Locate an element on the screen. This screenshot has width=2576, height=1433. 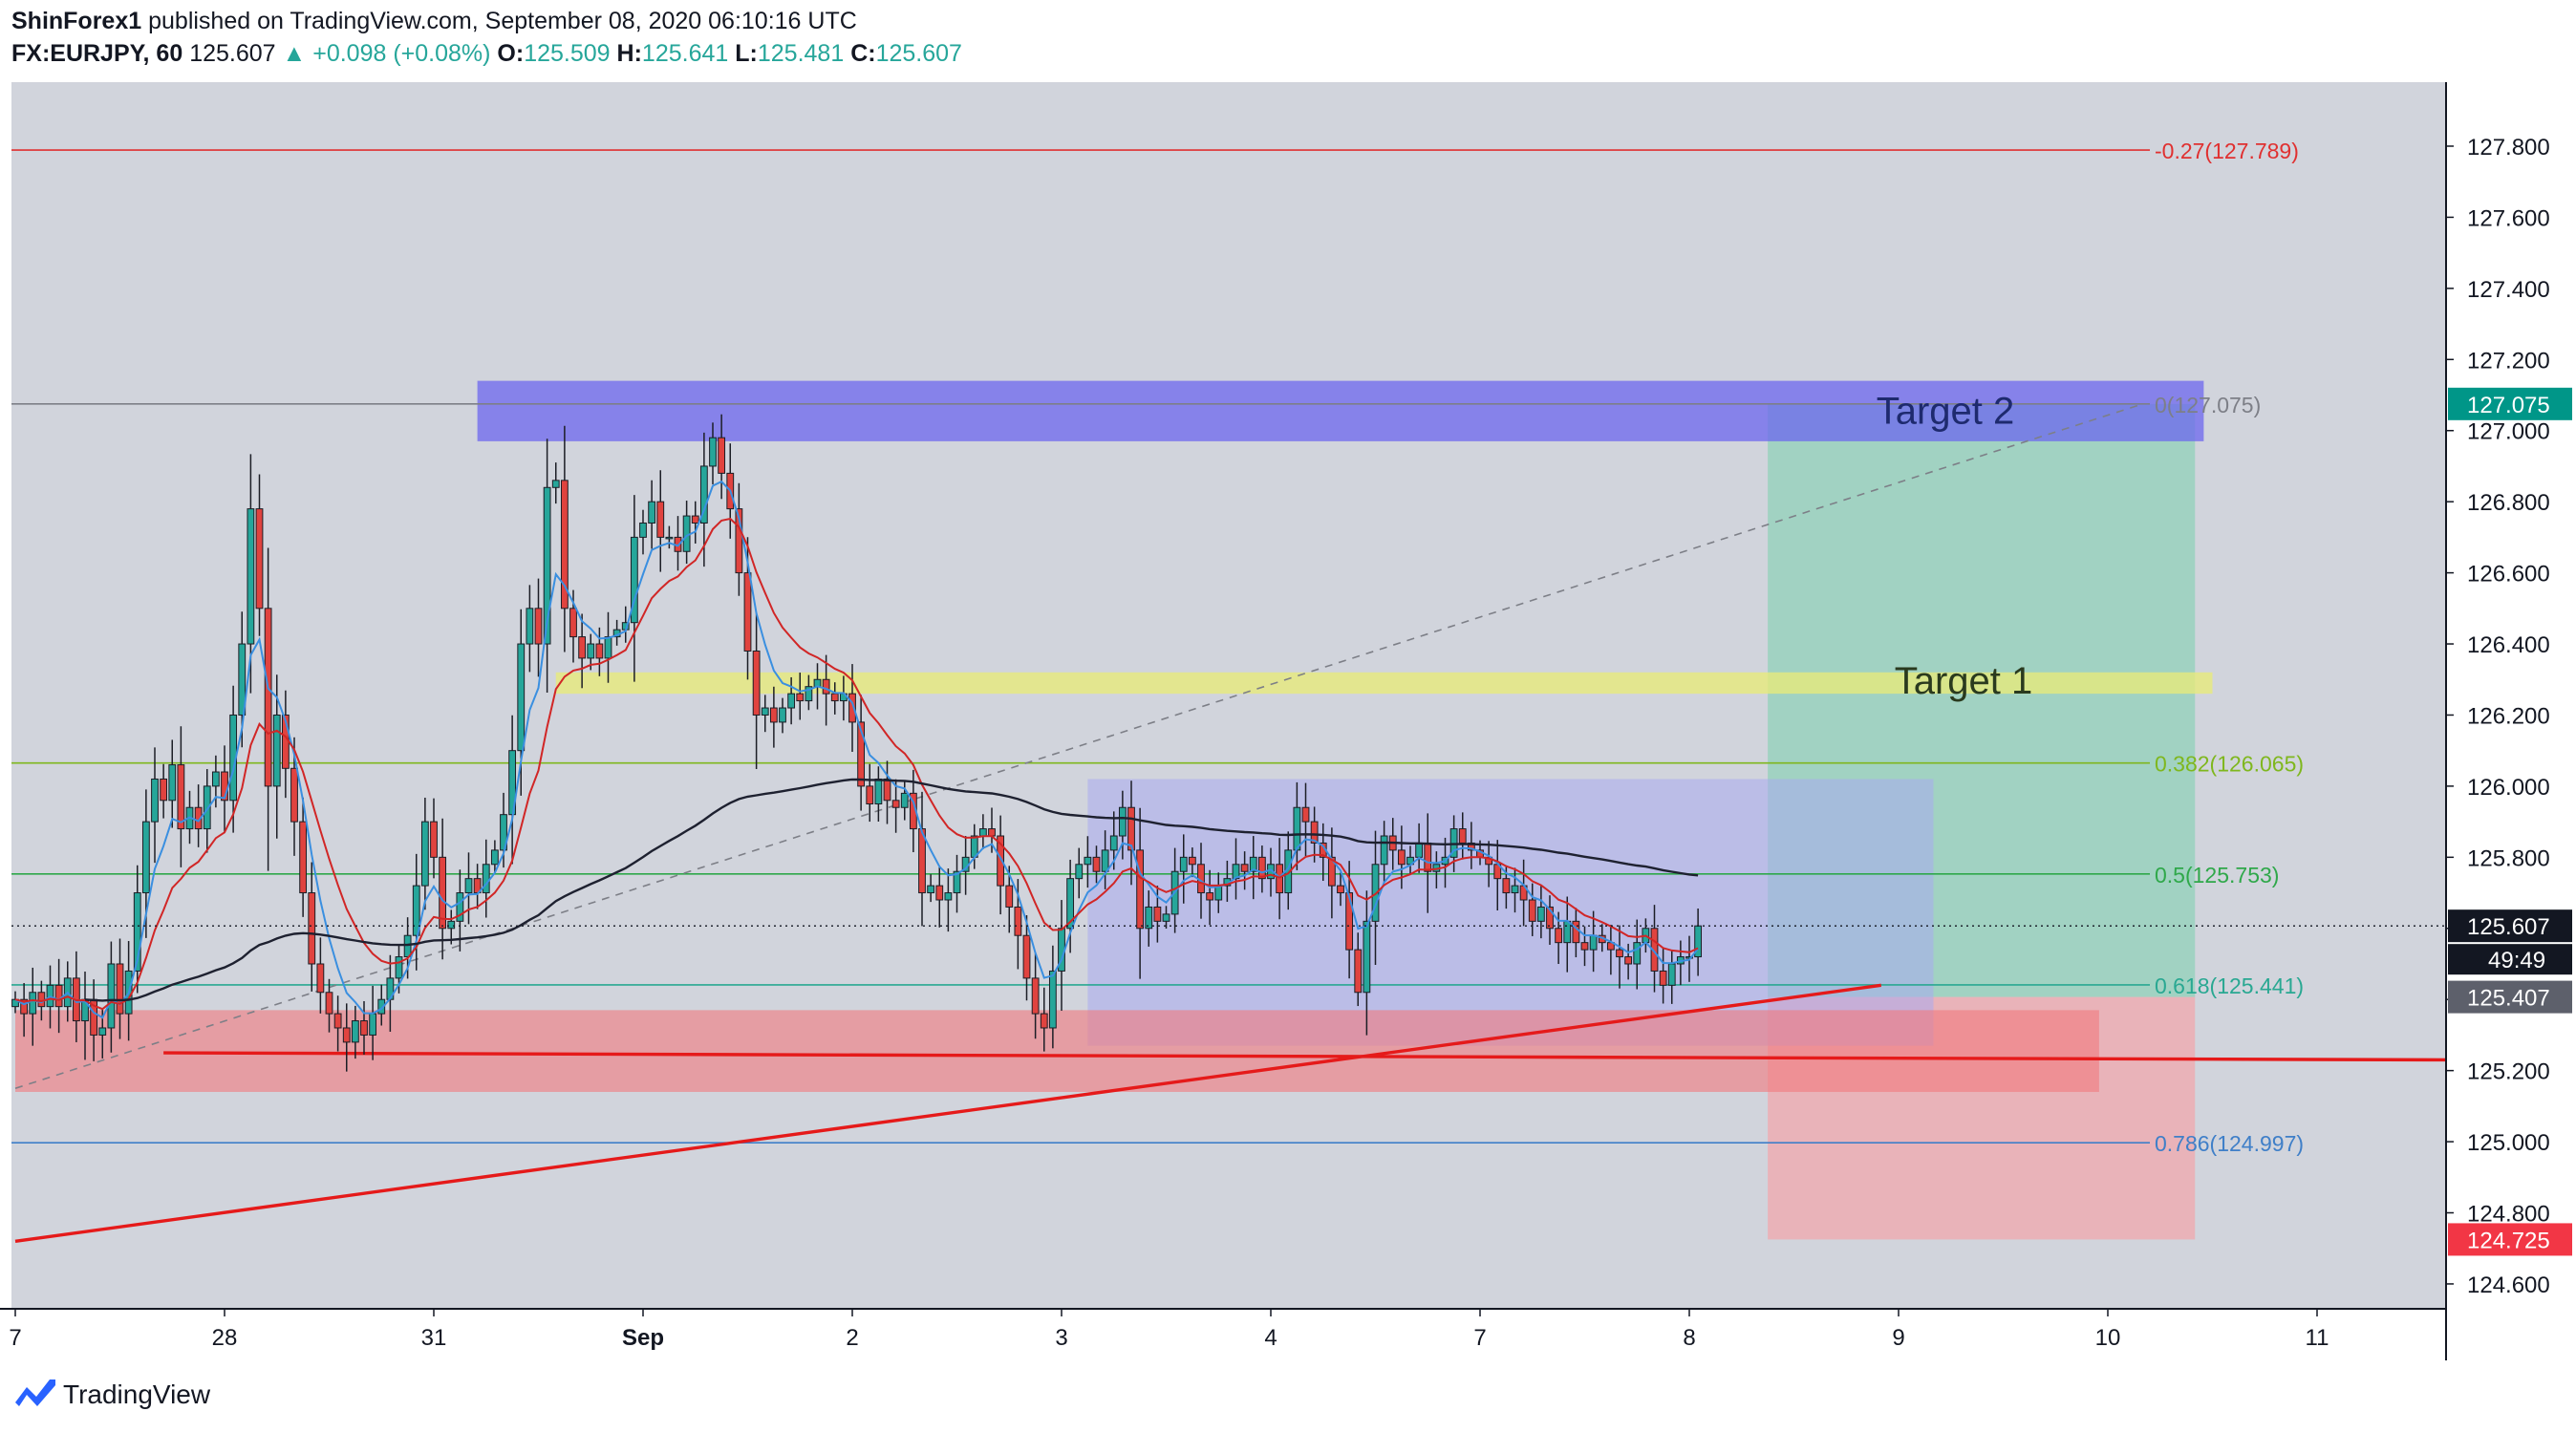
low-value: 125.481 is located at coordinates (801, 54).